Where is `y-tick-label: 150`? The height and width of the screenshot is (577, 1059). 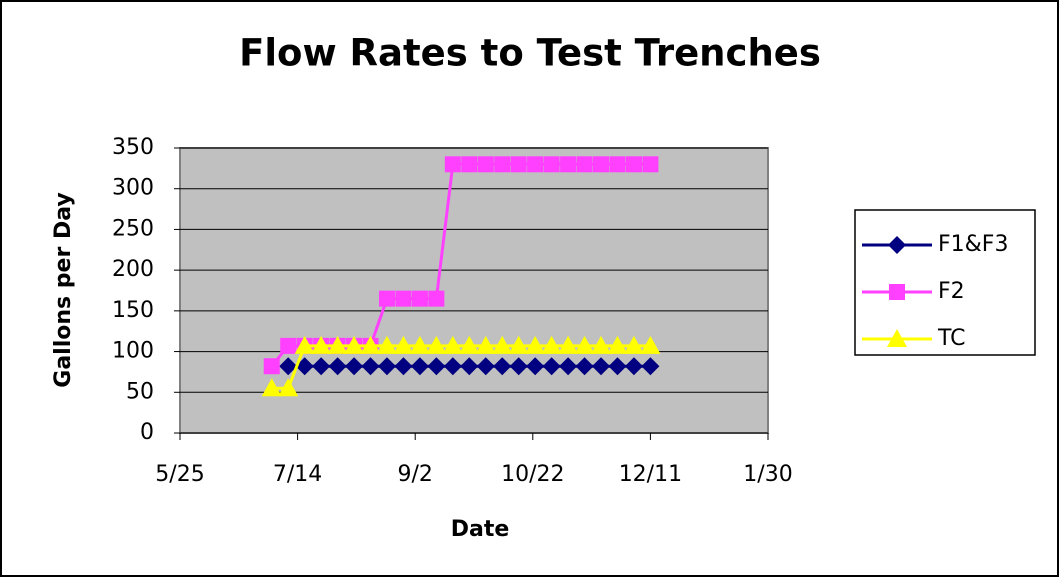
y-tick-label: 150 is located at coordinates (133, 310).